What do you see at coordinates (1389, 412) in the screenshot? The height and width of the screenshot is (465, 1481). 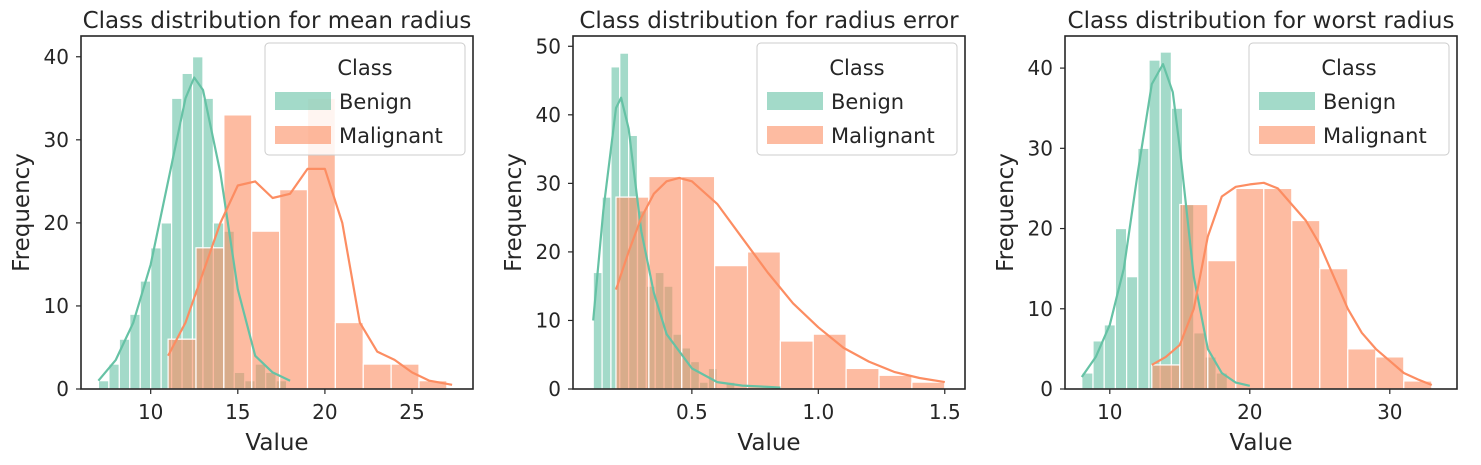 I see `x-tick-label: 30` at bounding box center [1389, 412].